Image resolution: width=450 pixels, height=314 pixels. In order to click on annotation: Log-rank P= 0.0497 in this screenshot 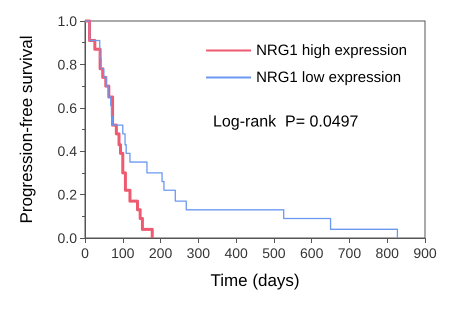, I will do `click(286, 122)`.